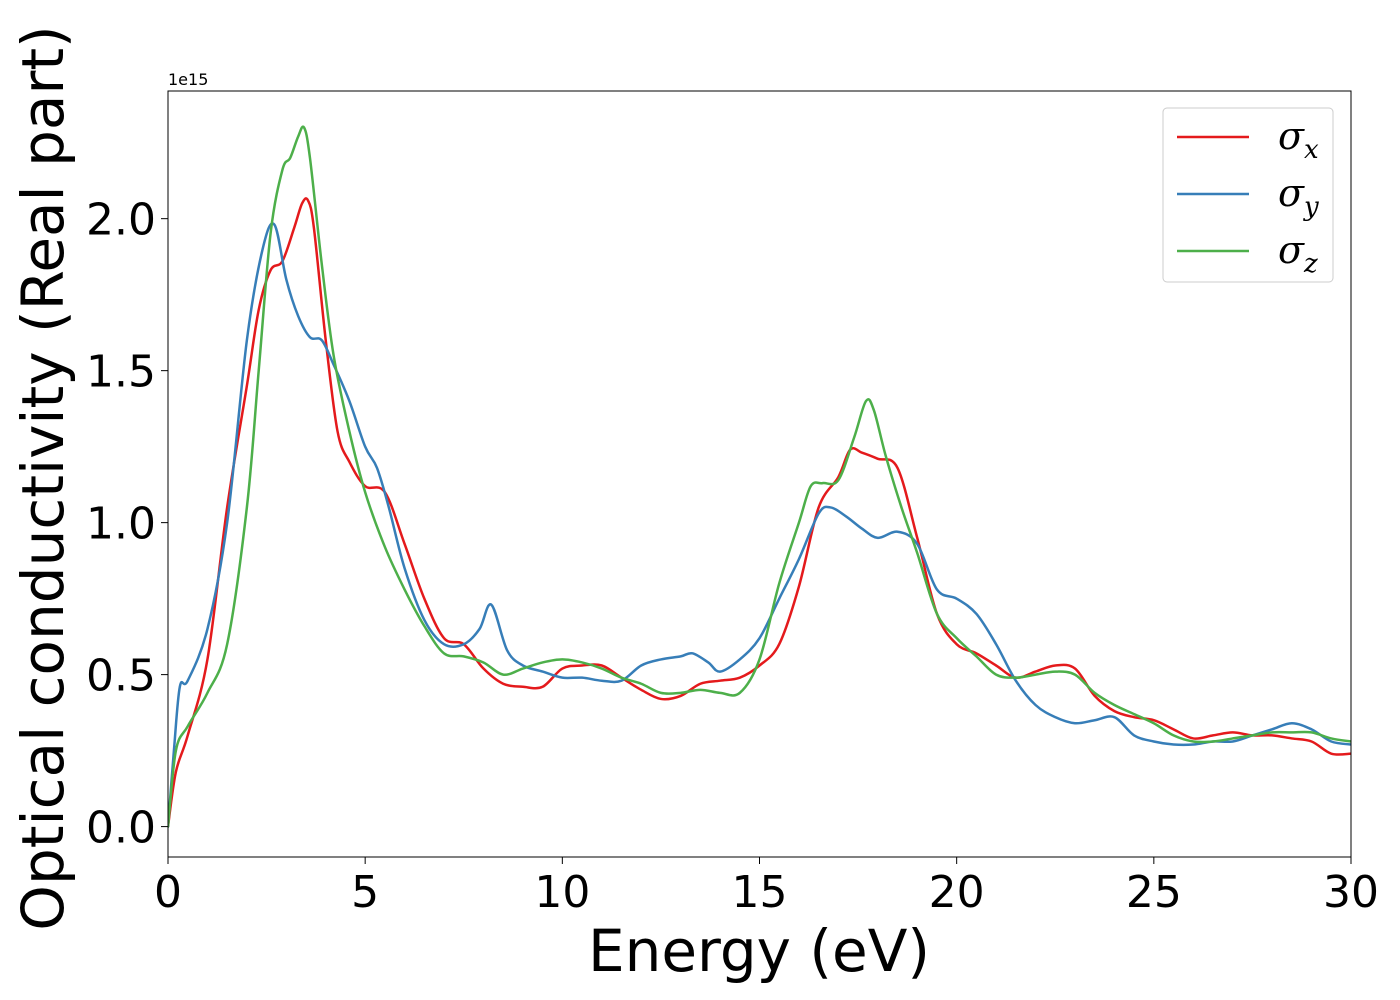 The width and height of the screenshot is (1400, 1000). What do you see at coordinates (1298, 253) in the screenshot?
I see `legend-label-z: σz` at bounding box center [1298, 253].